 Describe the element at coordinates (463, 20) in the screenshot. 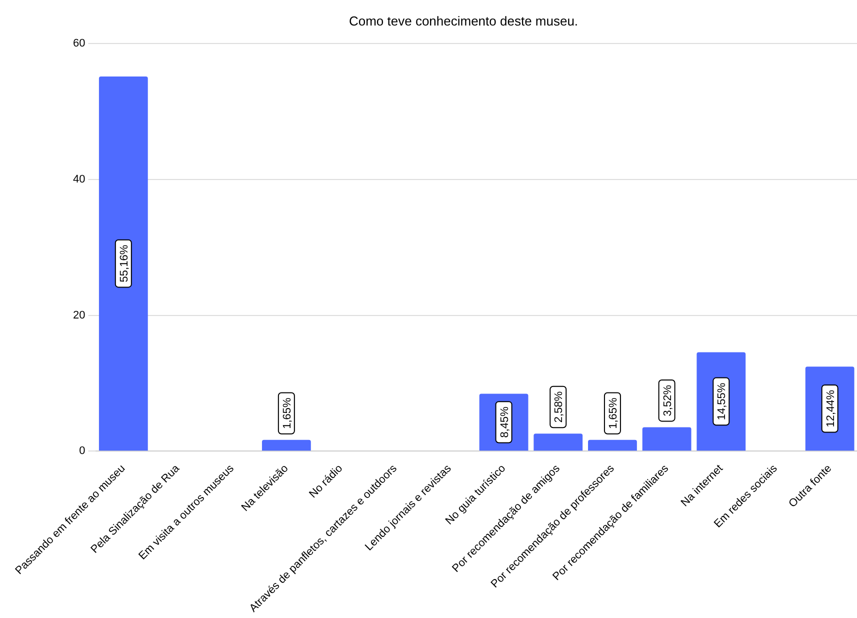

I see `chart-title: Como teve conhecimento deste museu.` at that location.